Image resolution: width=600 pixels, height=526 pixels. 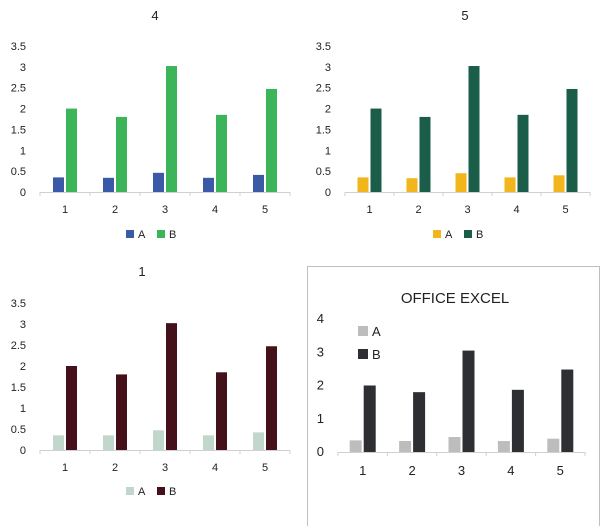 I want to click on chart-title: 1, so click(x=141, y=271).